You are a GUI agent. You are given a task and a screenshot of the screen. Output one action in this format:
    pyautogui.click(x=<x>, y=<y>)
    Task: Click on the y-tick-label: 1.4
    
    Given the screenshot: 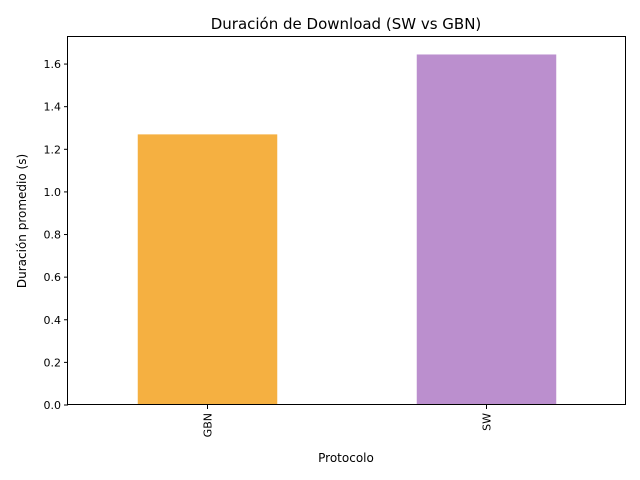 What is the action you would take?
    pyautogui.click(x=53, y=107)
    